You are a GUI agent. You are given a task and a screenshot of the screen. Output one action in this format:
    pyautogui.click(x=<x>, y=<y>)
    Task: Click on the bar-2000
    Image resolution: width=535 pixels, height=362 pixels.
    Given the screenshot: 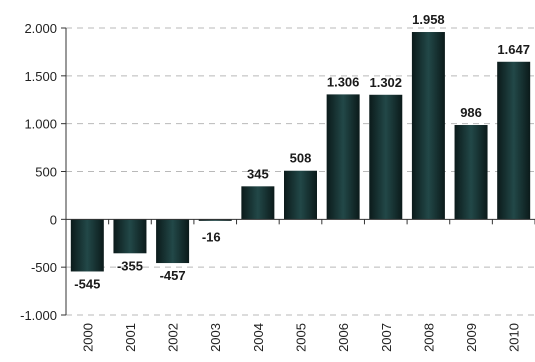 What is the action you would take?
    pyautogui.click(x=87, y=245)
    